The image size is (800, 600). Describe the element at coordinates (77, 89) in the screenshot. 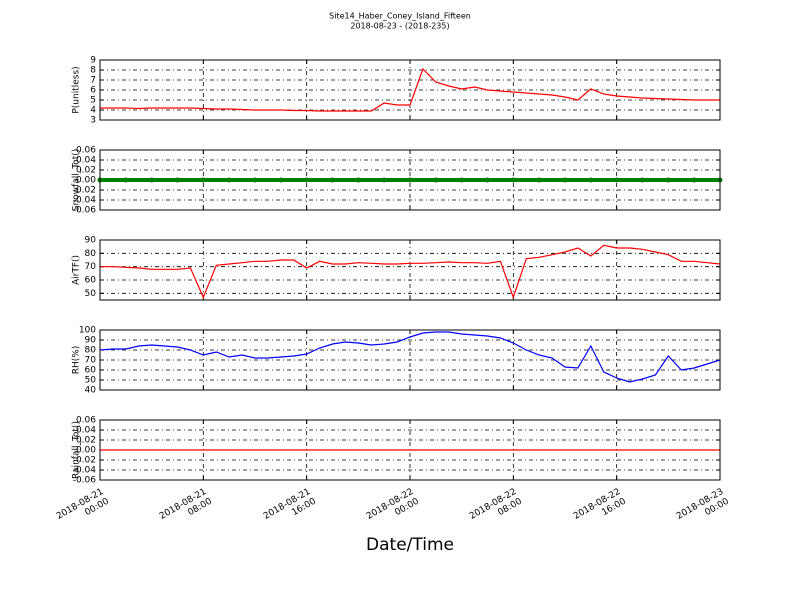

I see `y-axis-label: P(unitless)` at that location.